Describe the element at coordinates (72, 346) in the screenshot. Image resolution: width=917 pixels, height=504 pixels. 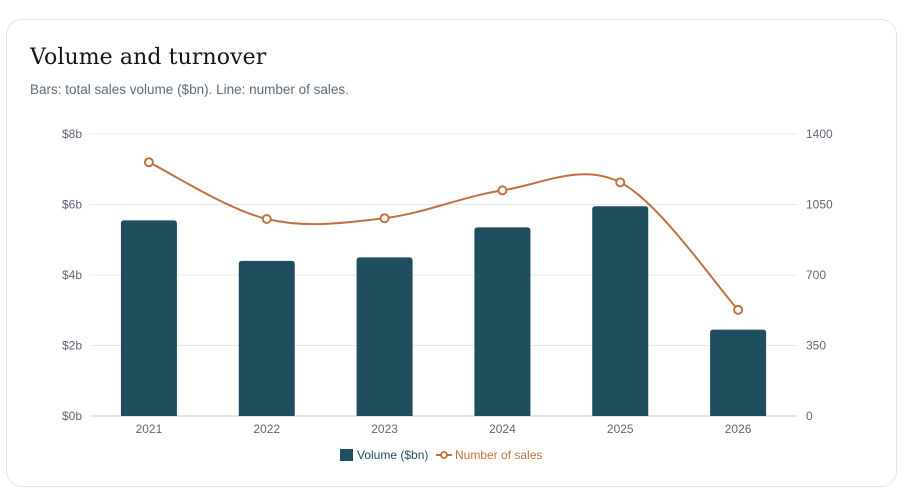
I see `y-left-tick-label: $2b` at that location.